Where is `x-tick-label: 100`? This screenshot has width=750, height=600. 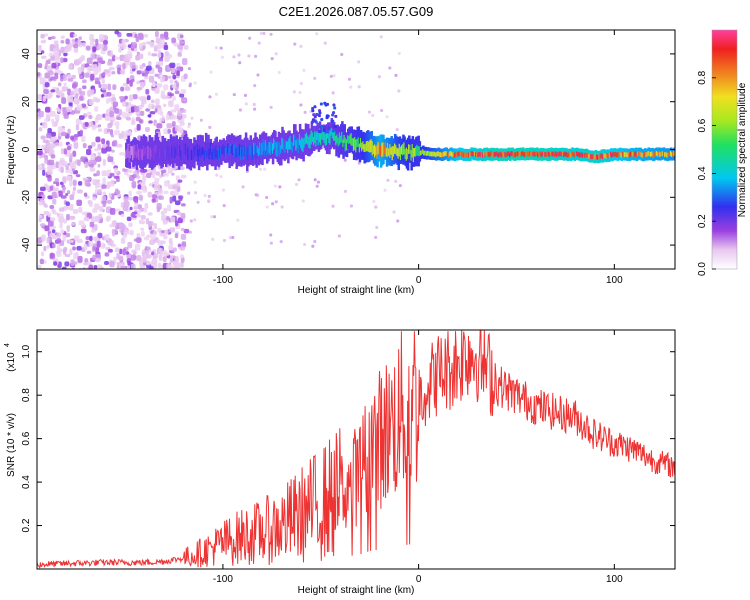 x-tick-label: 100 is located at coordinates (614, 280).